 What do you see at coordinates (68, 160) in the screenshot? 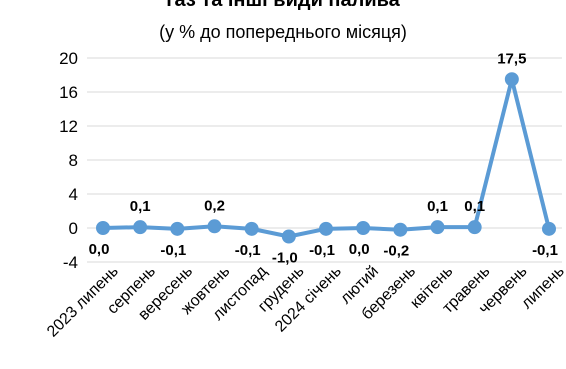
I see `y-axis-ticks: -4 0 4 8 12 16 20` at bounding box center [68, 160].